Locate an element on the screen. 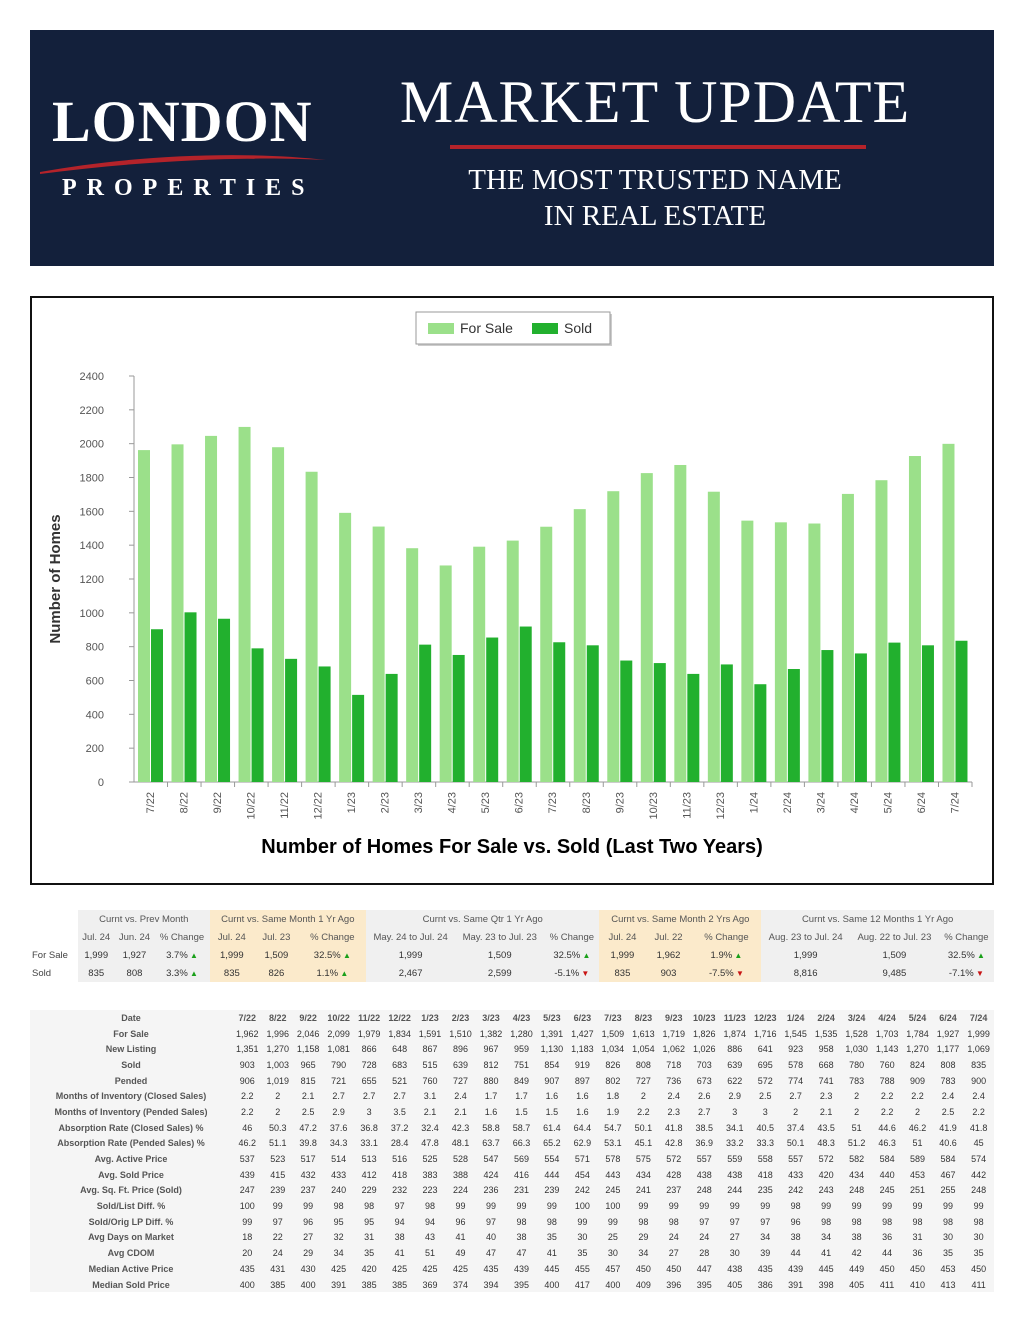 The height and width of the screenshot is (1325, 1024). table-cell: 727 is located at coordinates (461, 1080).